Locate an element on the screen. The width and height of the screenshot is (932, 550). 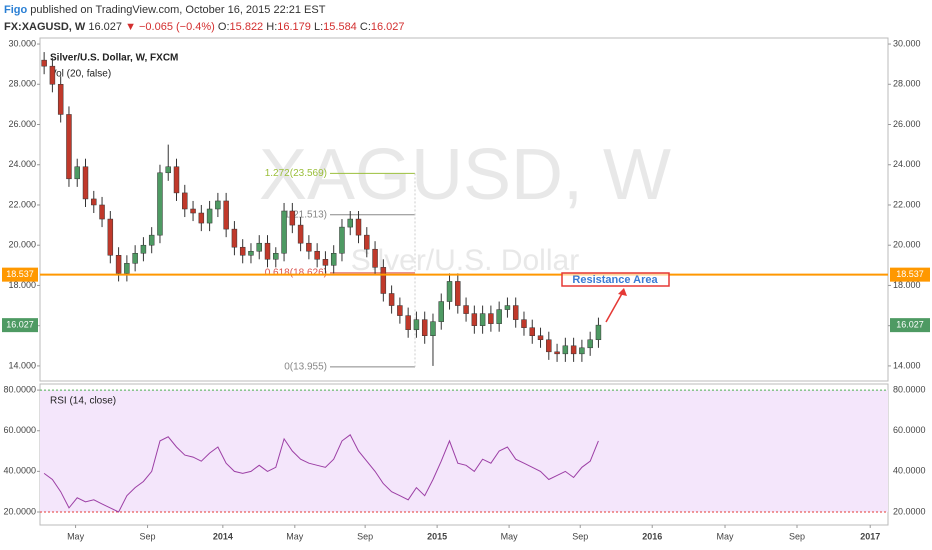
fib-label: 1.272(23.569) is located at coordinates (296, 173).